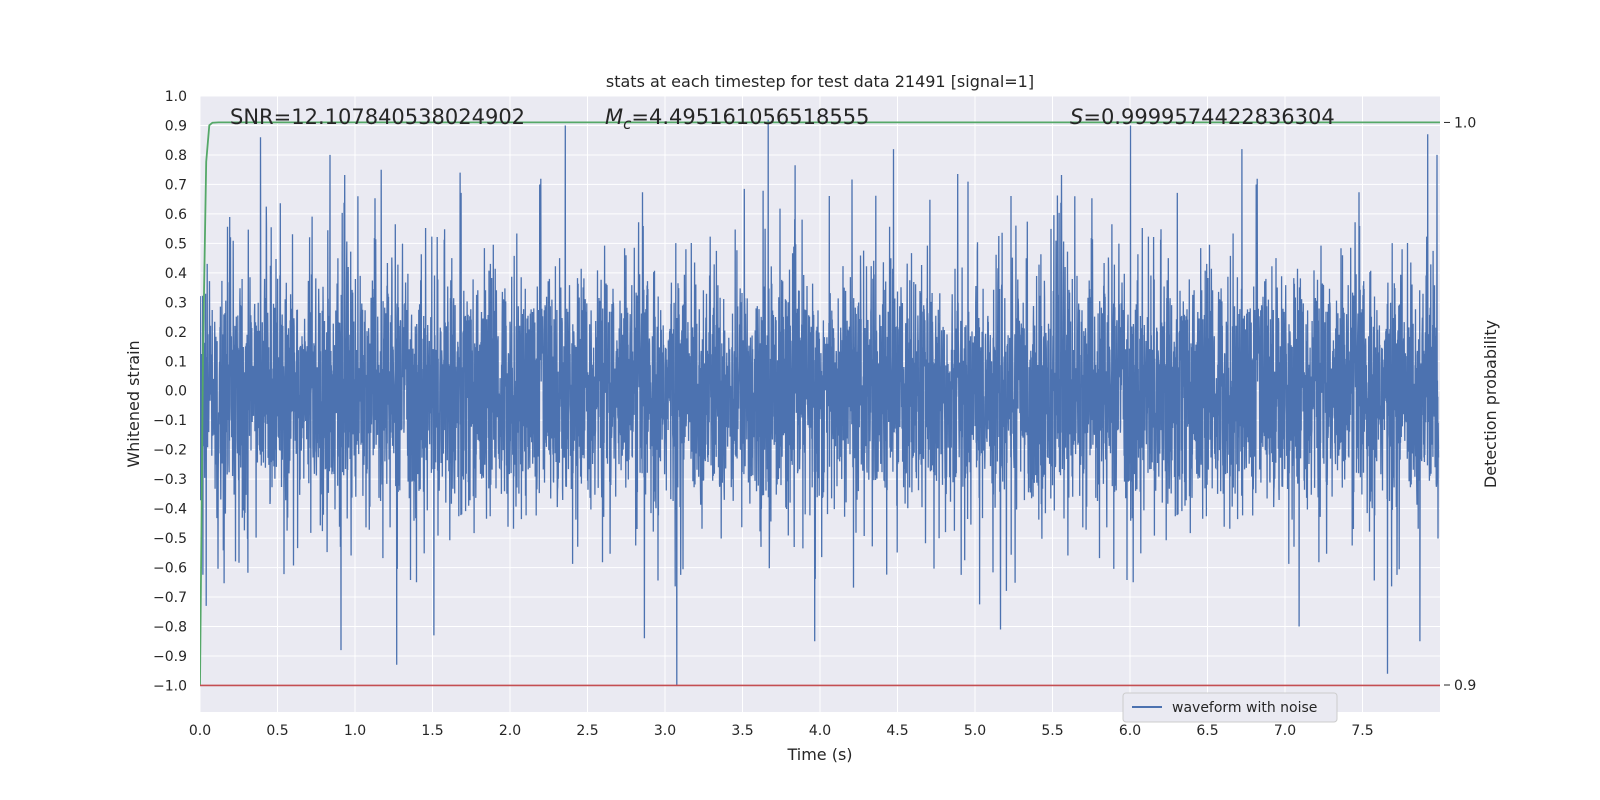  What do you see at coordinates (200, 731) in the screenshot?
I see `x-tick-label: 0.0` at bounding box center [200, 731].